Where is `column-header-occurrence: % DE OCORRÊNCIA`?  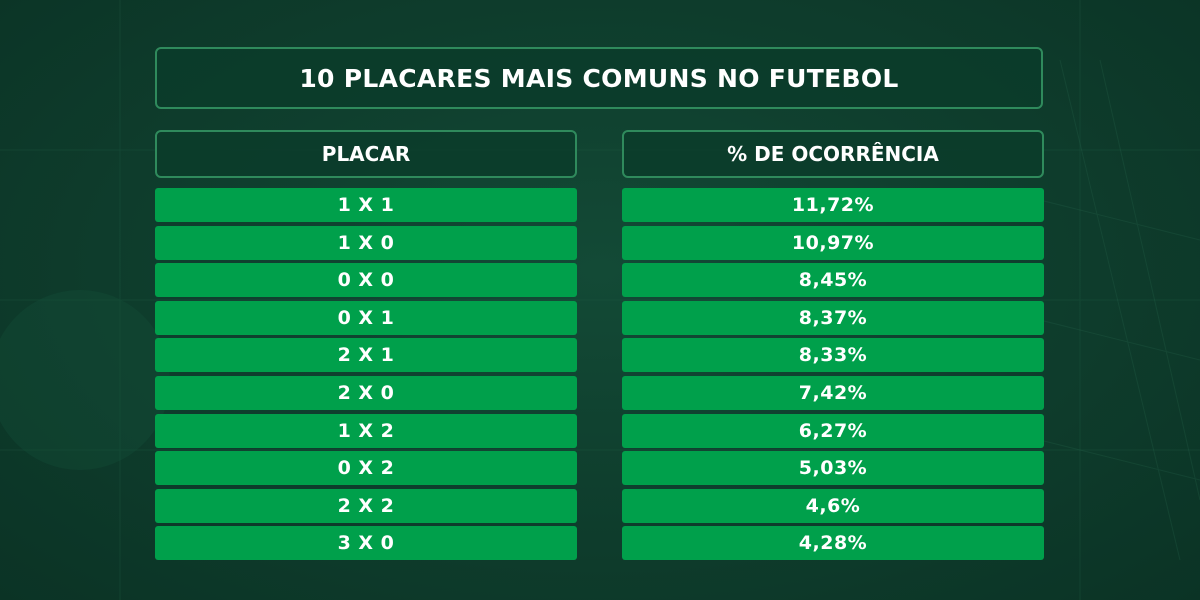 column-header-occurrence: % DE OCORRÊNCIA is located at coordinates (833, 154).